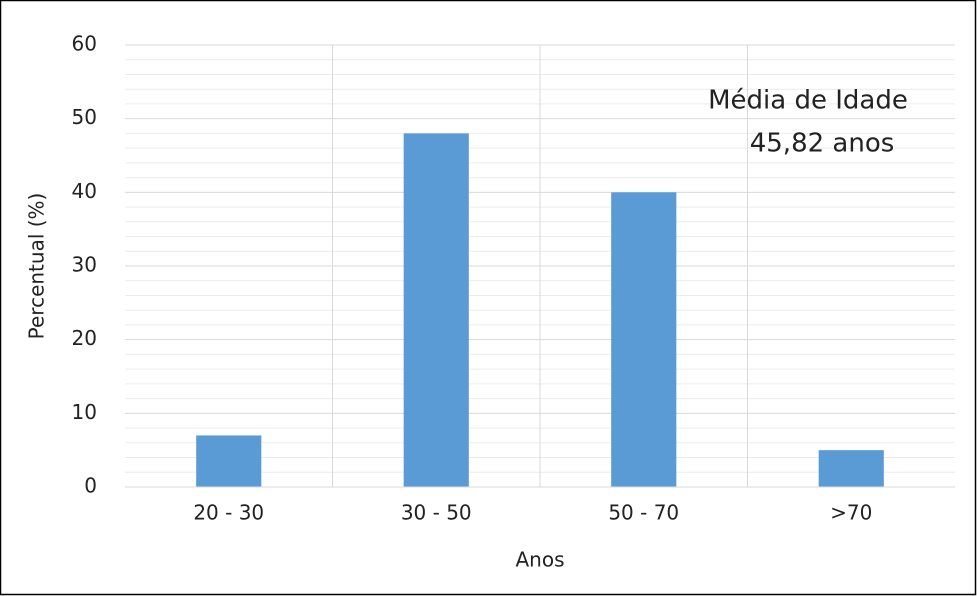 The height and width of the screenshot is (596, 977). What do you see at coordinates (84, 117) in the screenshot?
I see `y-tick-label: 50` at bounding box center [84, 117].